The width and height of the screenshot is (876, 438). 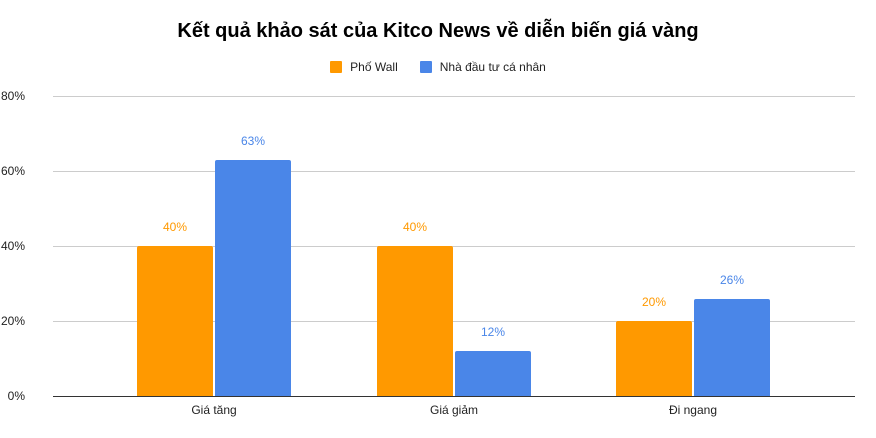 What do you see at coordinates (425, 67) in the screenshot?
I see `legend-swatch-blue` at bounding box center [425, 67].